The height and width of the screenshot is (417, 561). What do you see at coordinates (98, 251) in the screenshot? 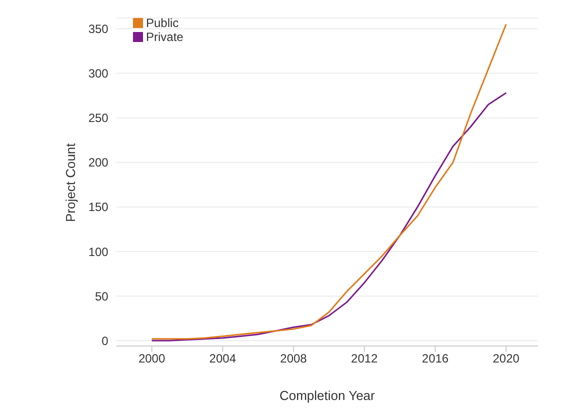
I see `y-tick-label: 100` at bounding box center [98, 251].